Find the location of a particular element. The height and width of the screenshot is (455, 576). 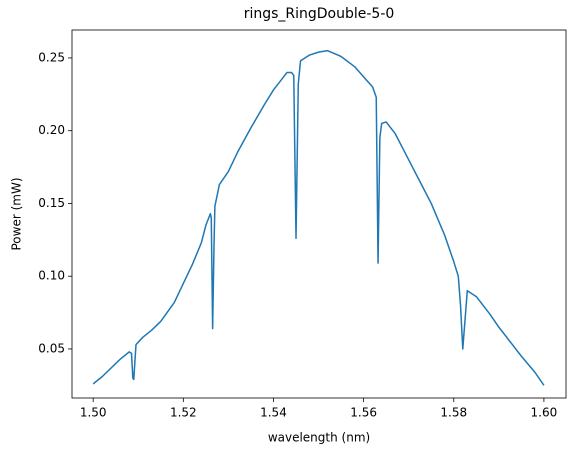

x-tick-label: 1.60 is located at coordinates (544, 413).